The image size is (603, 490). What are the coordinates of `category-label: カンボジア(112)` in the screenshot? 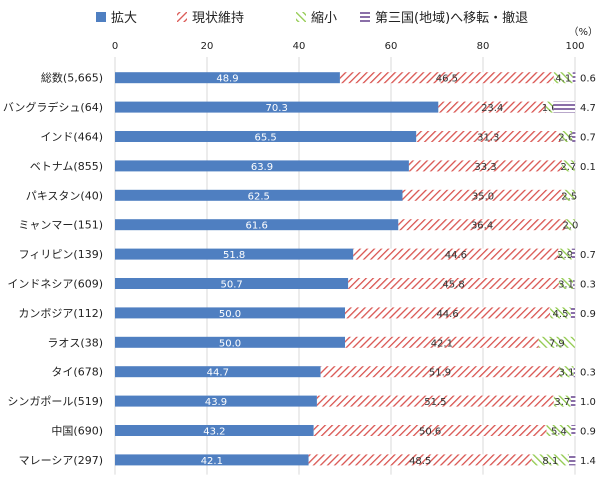 It's located at (60, 313).